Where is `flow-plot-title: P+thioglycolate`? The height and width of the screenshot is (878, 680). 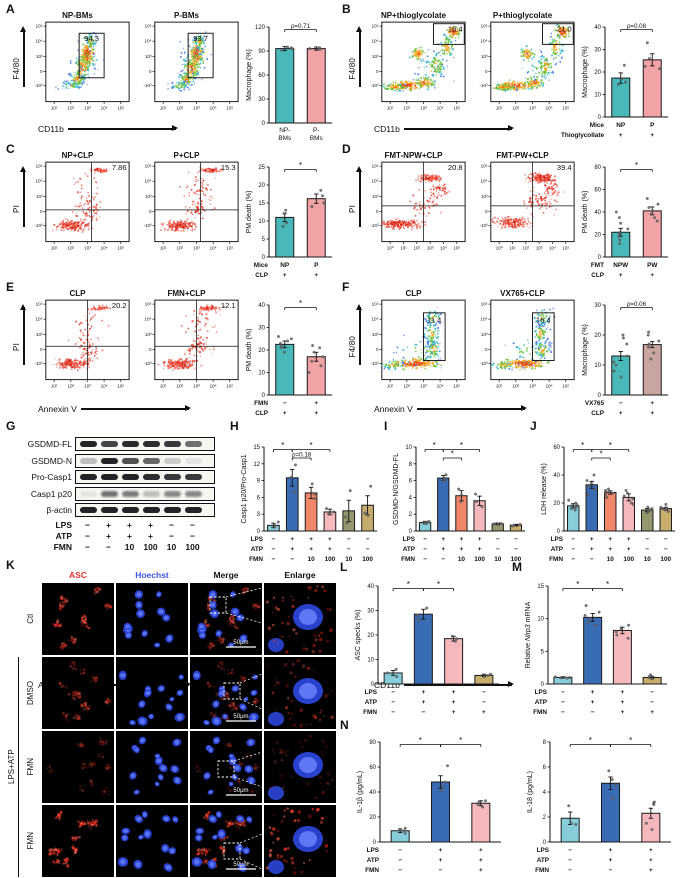 flow-plot-title: P+thioglycolate is located at coordinates (522, 15).